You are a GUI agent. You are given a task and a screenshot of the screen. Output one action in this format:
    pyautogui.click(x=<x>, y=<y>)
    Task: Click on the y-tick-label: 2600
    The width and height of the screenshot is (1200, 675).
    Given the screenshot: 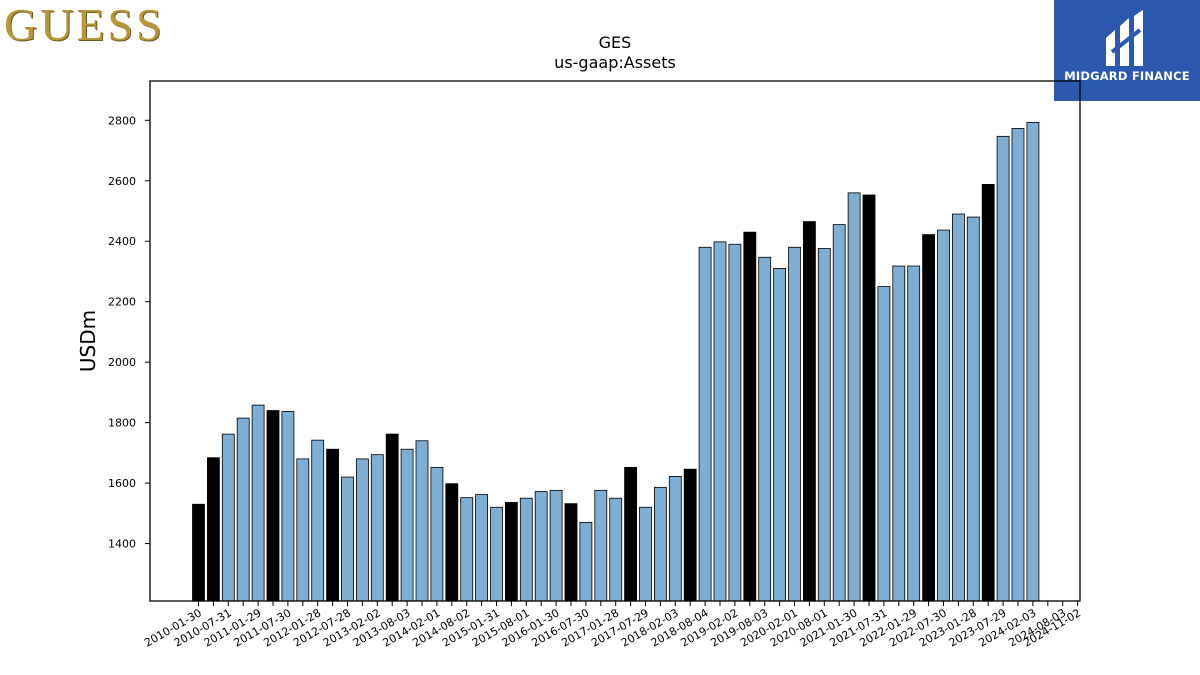 What is the action you would take?
    pyautogui.click(x=122, y=181)
    